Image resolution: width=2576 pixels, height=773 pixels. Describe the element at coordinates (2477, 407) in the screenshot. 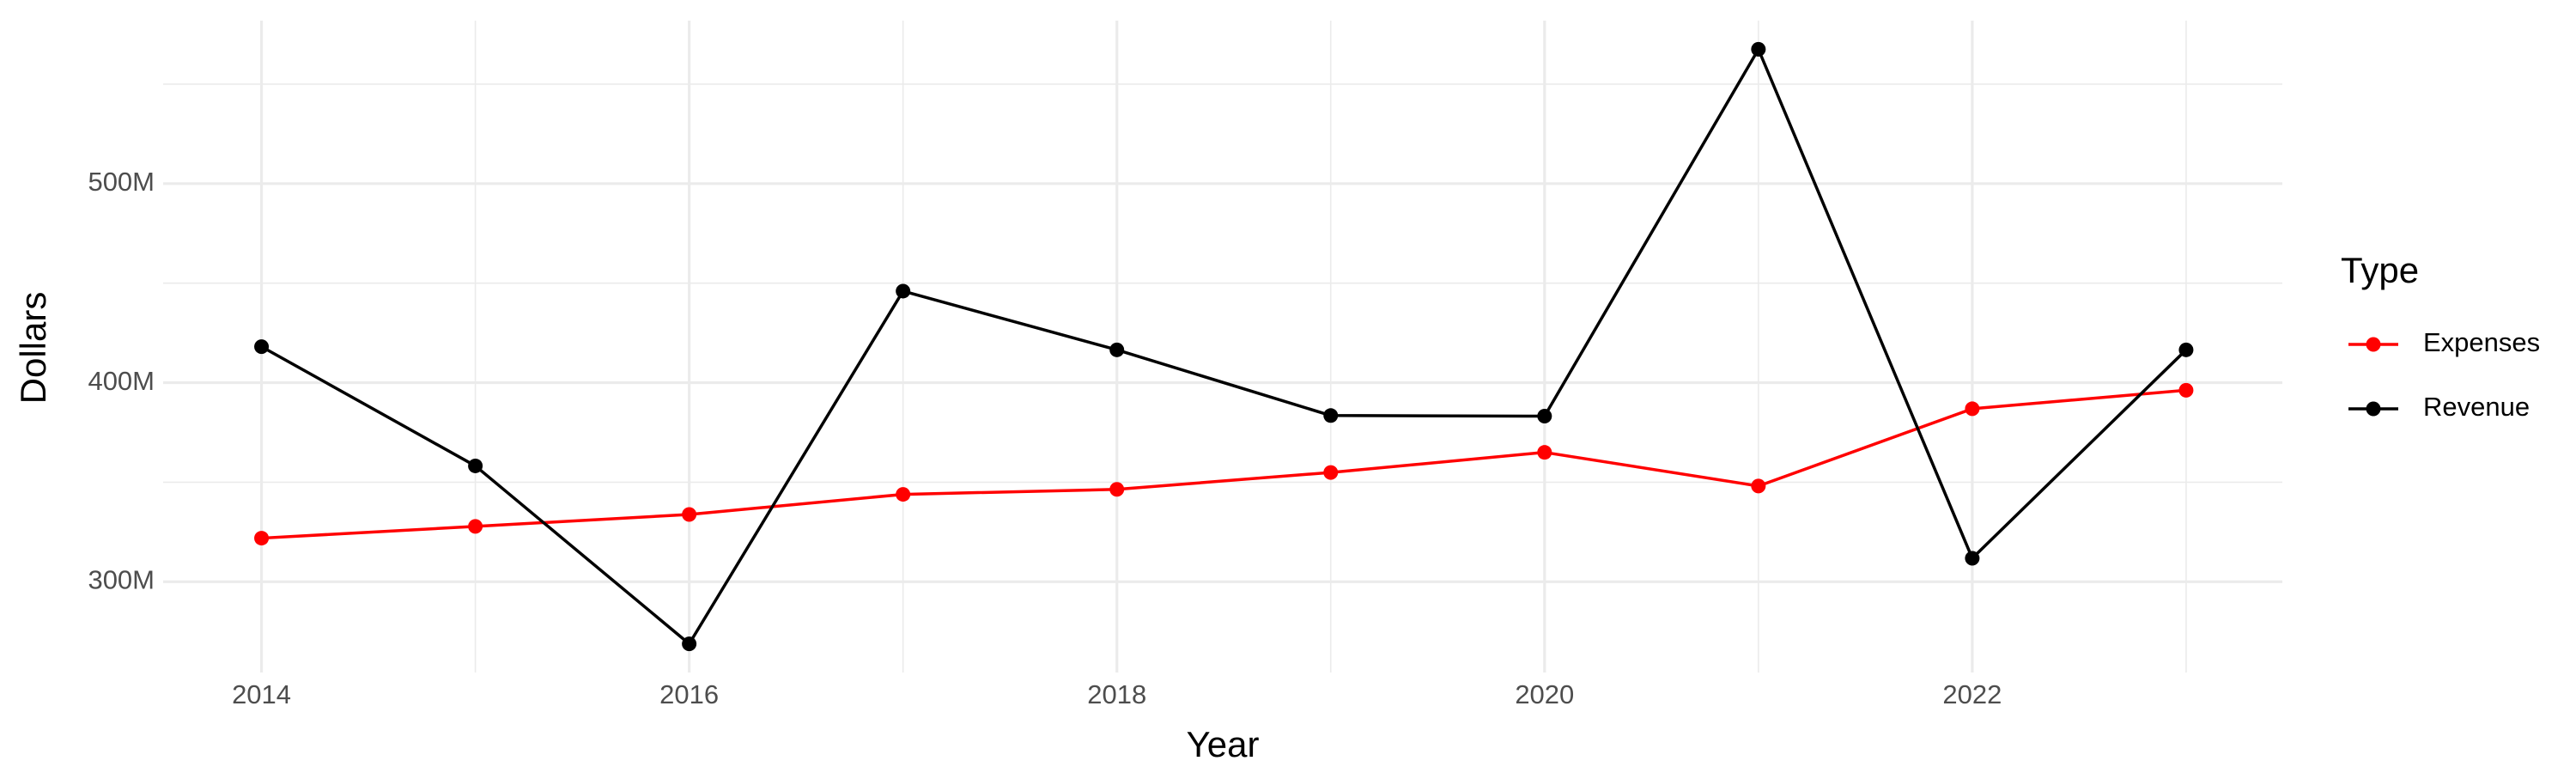

I see `legend-label: Revenue` at that location.